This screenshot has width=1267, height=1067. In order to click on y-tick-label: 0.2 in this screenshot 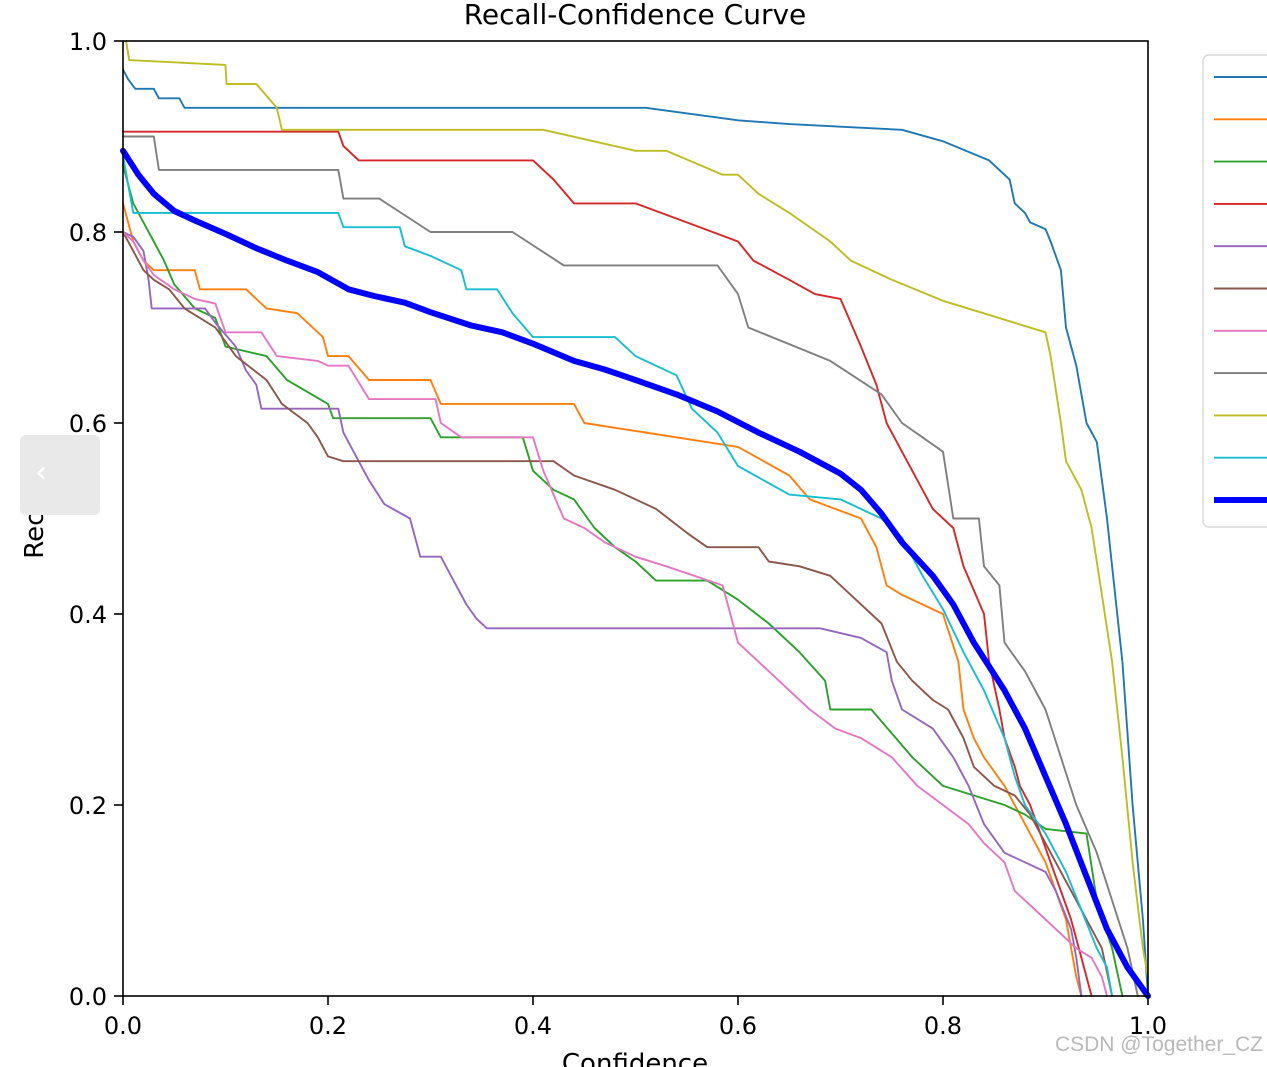, I will do `click(88, 806)`.